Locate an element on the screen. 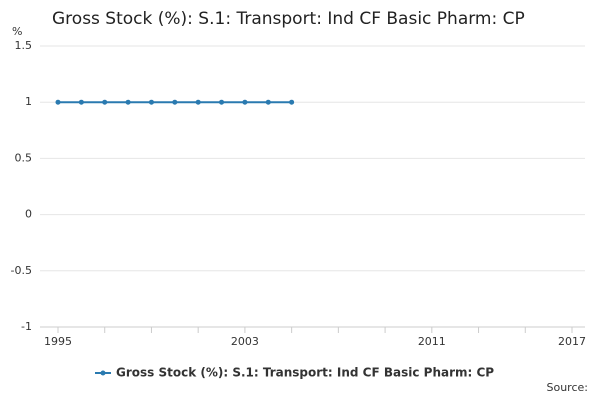  legend-marker is located at coordinates (103, 373).